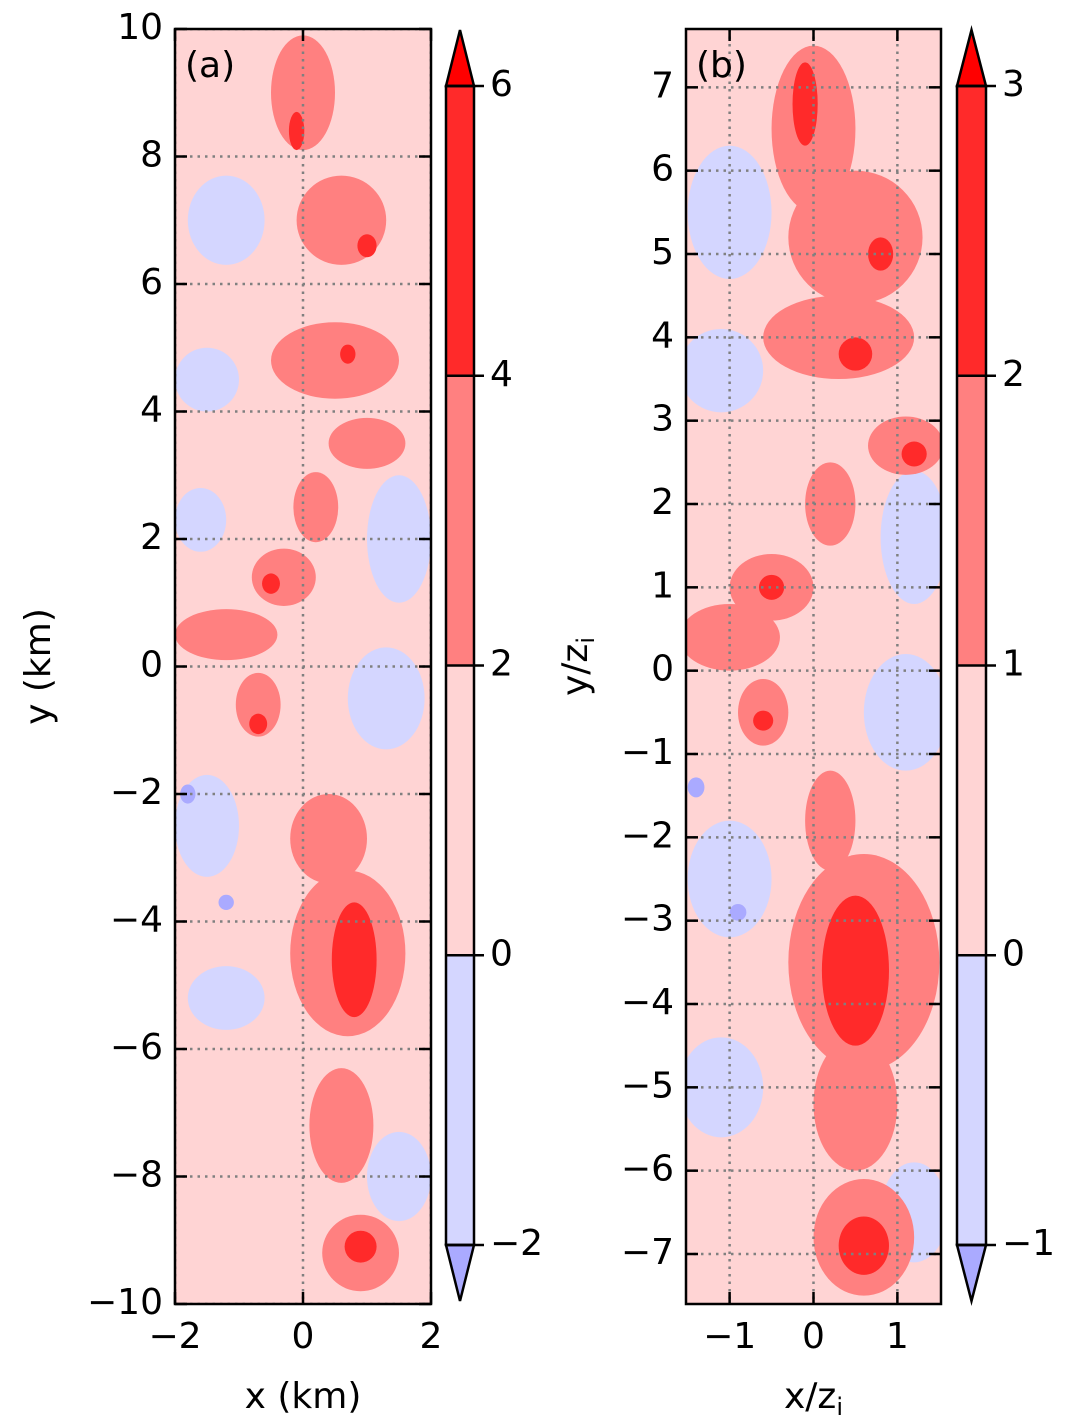 Image resolution: width=1070 pixels, height=1428 pixels. Describe the element at coordinates (516, 1243) in the screenshot. I see `colorbar-tick-label: −2` at that location.